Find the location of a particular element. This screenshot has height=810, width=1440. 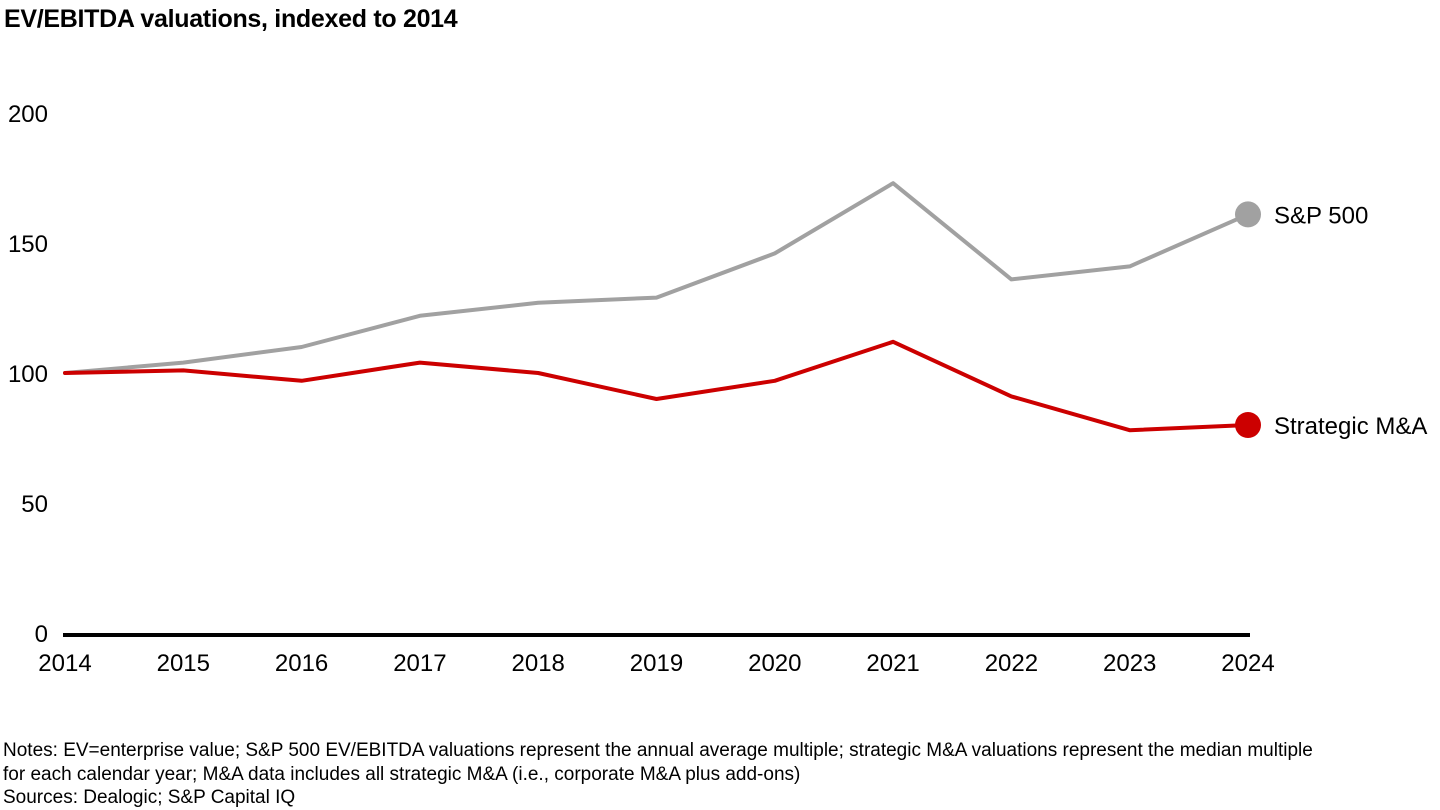

x-tick-label-2017: 2017 is located at coordinates (419, 663).